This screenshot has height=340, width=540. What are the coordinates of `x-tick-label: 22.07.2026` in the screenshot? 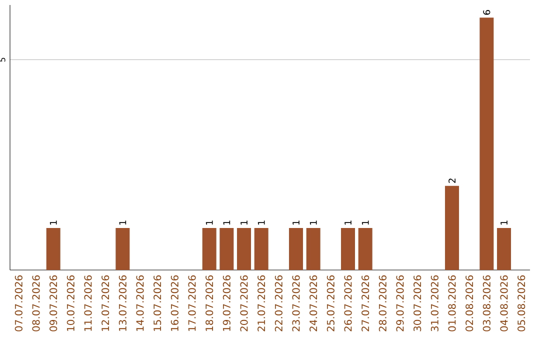 It's located at (278, 303).